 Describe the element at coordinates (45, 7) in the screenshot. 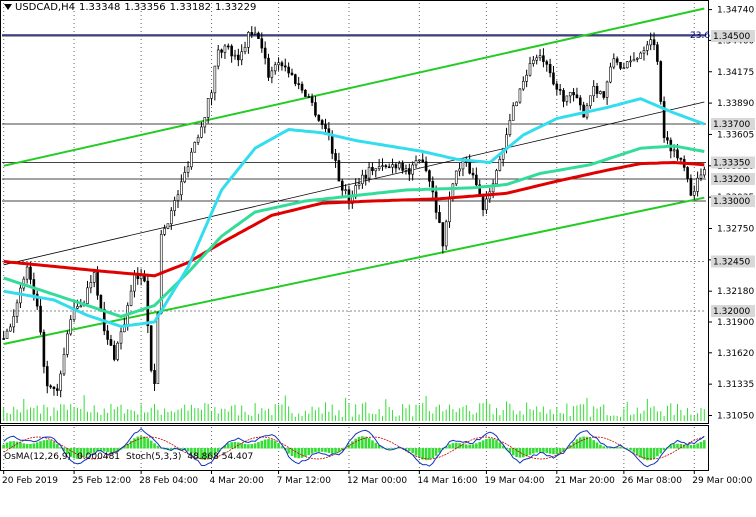

I see `symbol-label: USDCAD,H4` at that location.